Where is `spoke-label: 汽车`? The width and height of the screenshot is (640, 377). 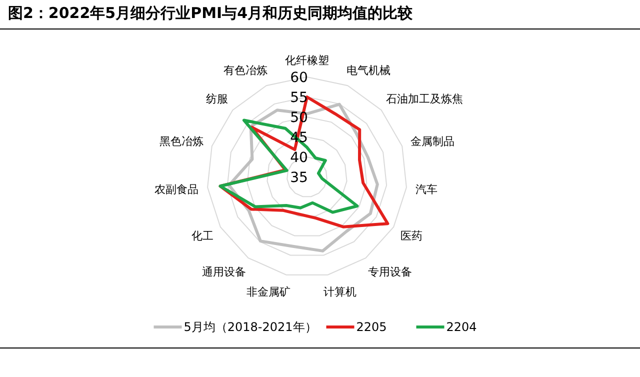 spoke-label: 汽车 is located at coordinates (426, 189).